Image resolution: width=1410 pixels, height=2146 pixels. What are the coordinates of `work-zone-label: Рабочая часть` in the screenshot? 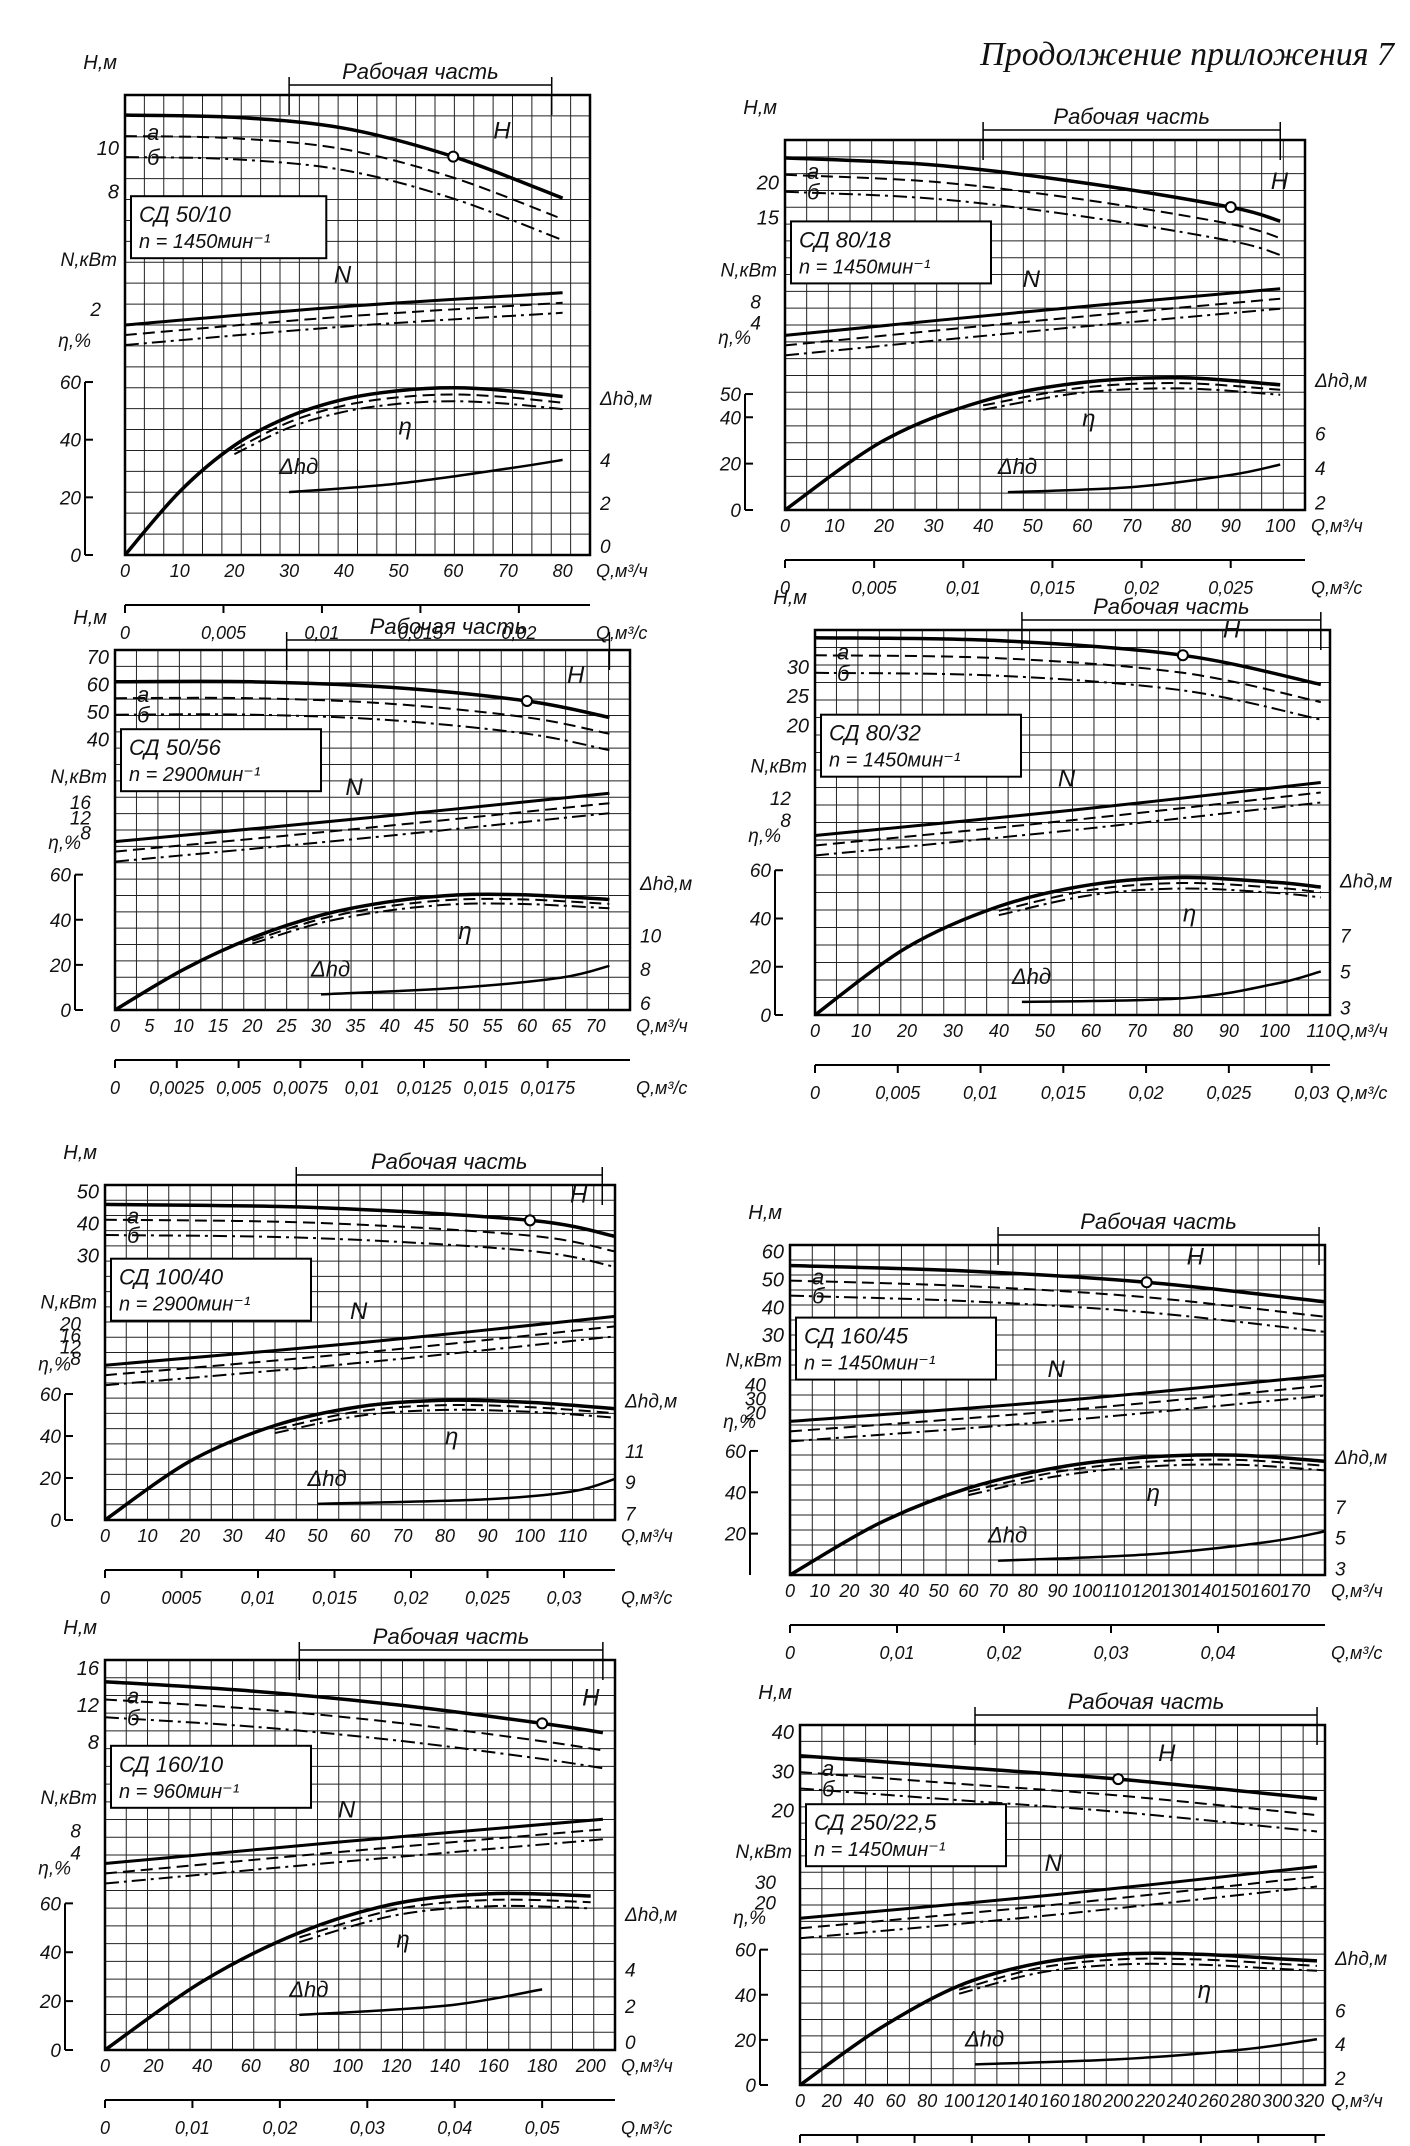 It's located at (1158, 1221).